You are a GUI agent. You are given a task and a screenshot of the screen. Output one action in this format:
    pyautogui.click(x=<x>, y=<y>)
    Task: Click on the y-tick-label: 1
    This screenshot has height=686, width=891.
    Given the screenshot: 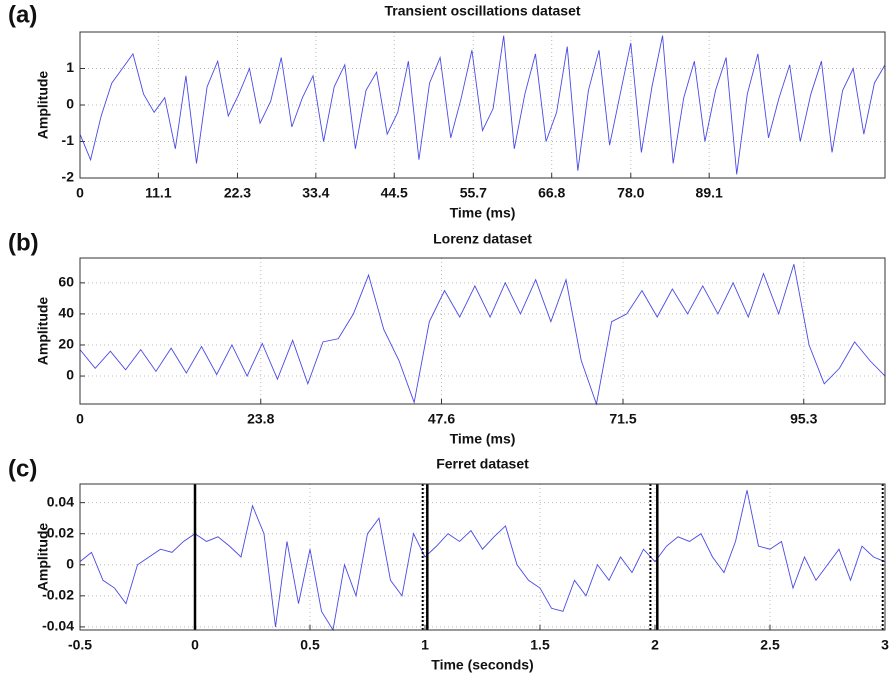 What is the action you would take?
    pyautogui.click(x=70, y=67)
    